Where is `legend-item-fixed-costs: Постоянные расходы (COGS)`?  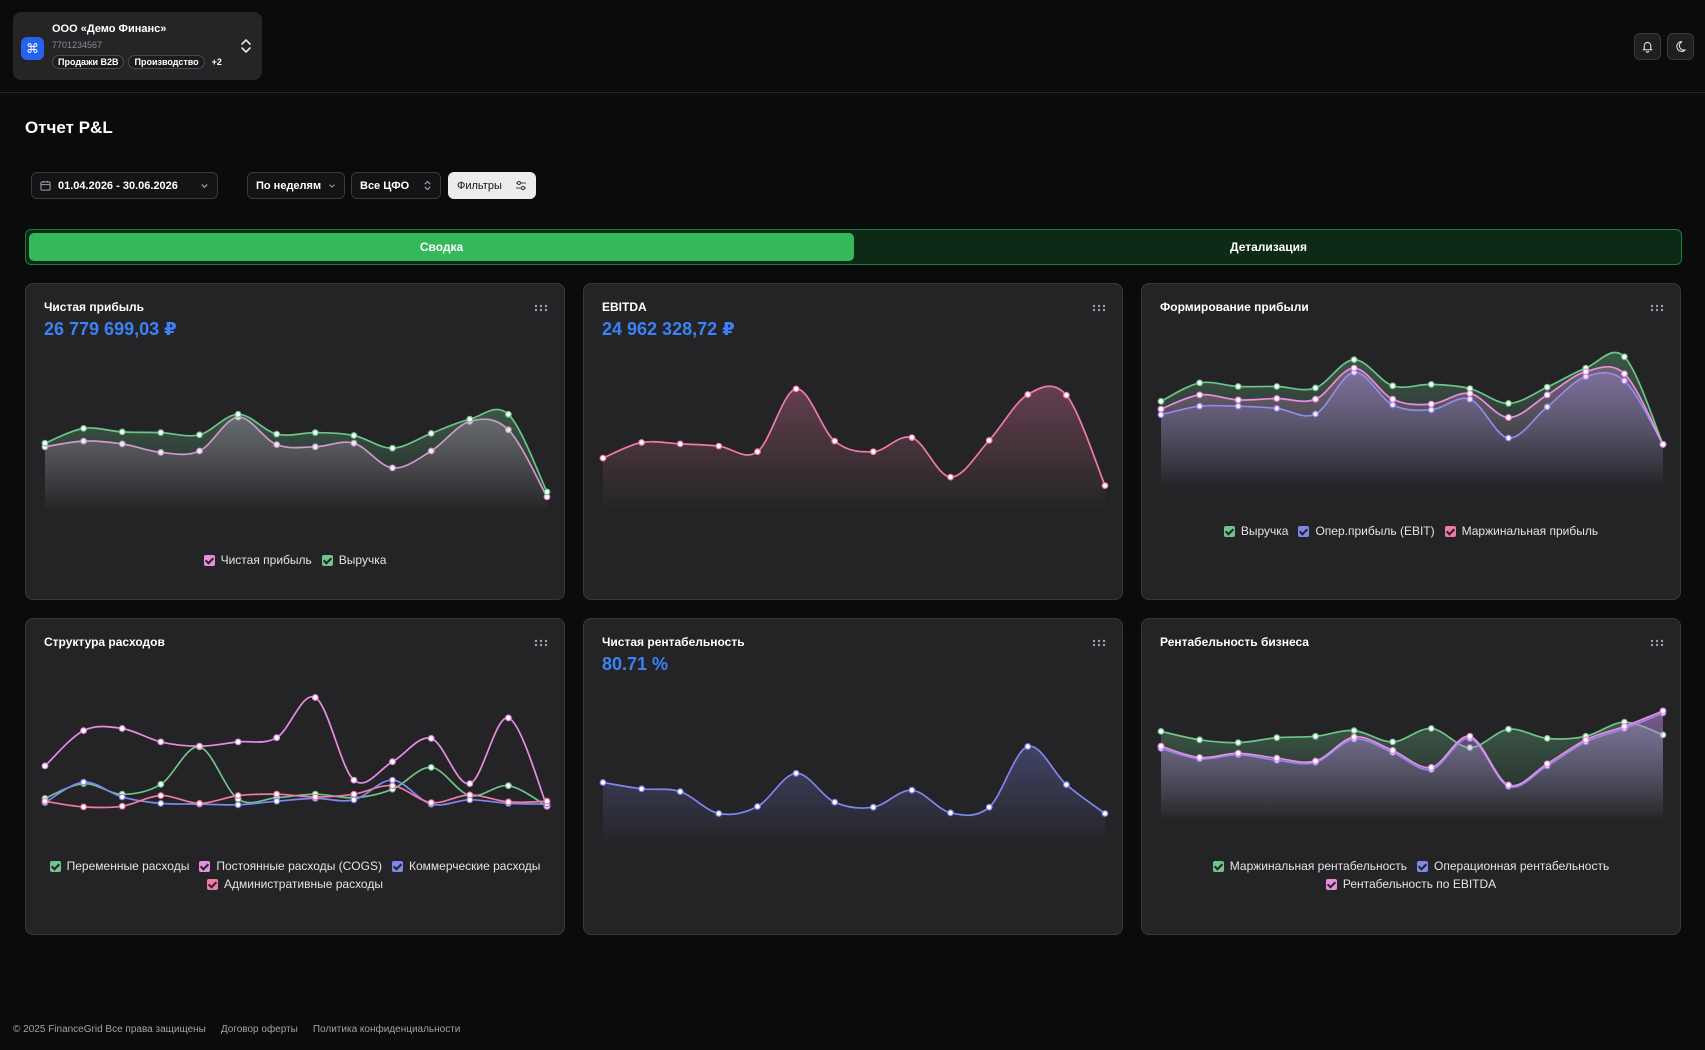
legend-item-fixed-costs: Постоянные расходы (COGS) is located at coordinates (290, 866).